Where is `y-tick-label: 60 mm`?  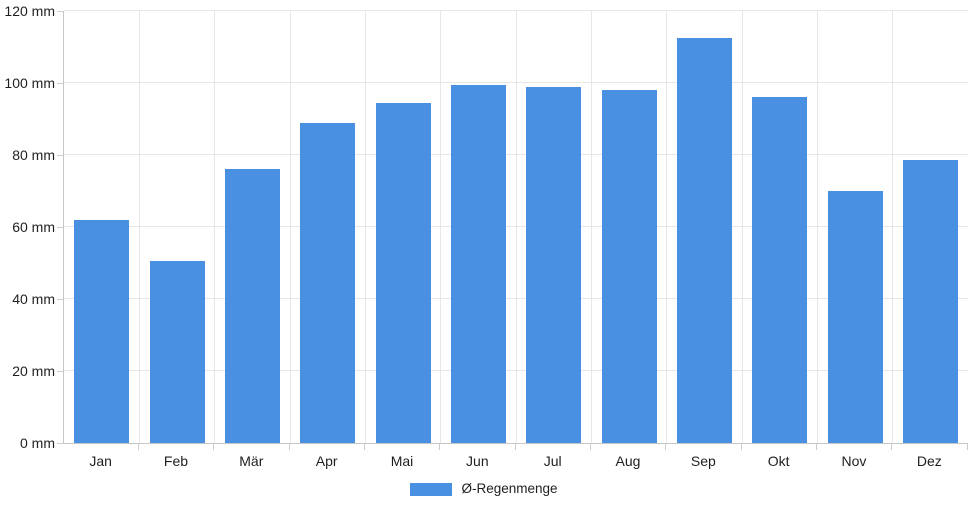 y-tick-label: 60 mm is located at coordinates (33, 227).